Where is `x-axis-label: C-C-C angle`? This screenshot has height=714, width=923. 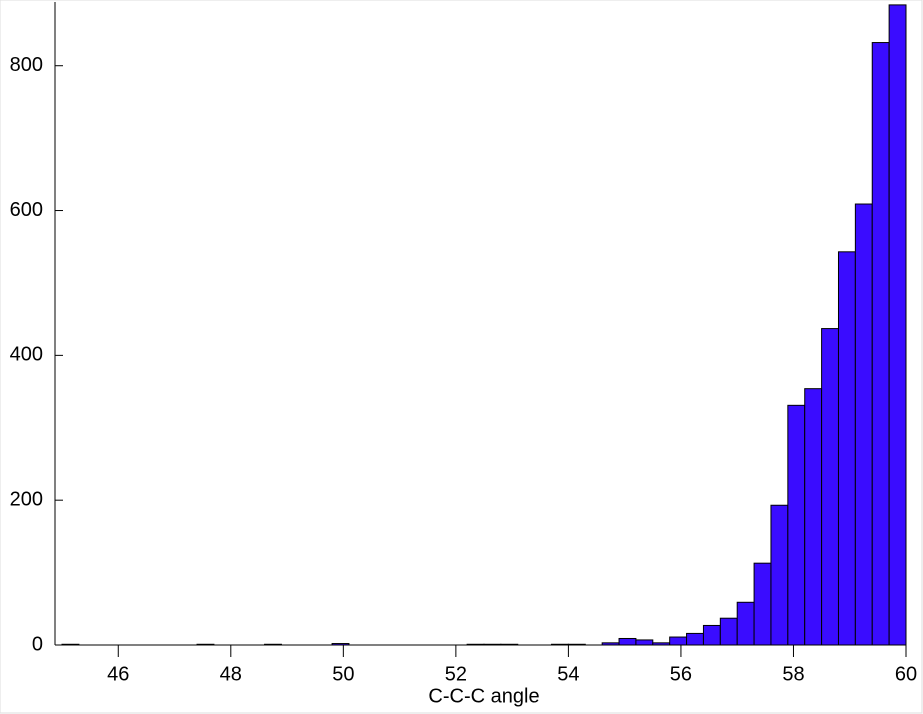
x-axis-label: C-C-C angle is located at coordinates (483, 696).